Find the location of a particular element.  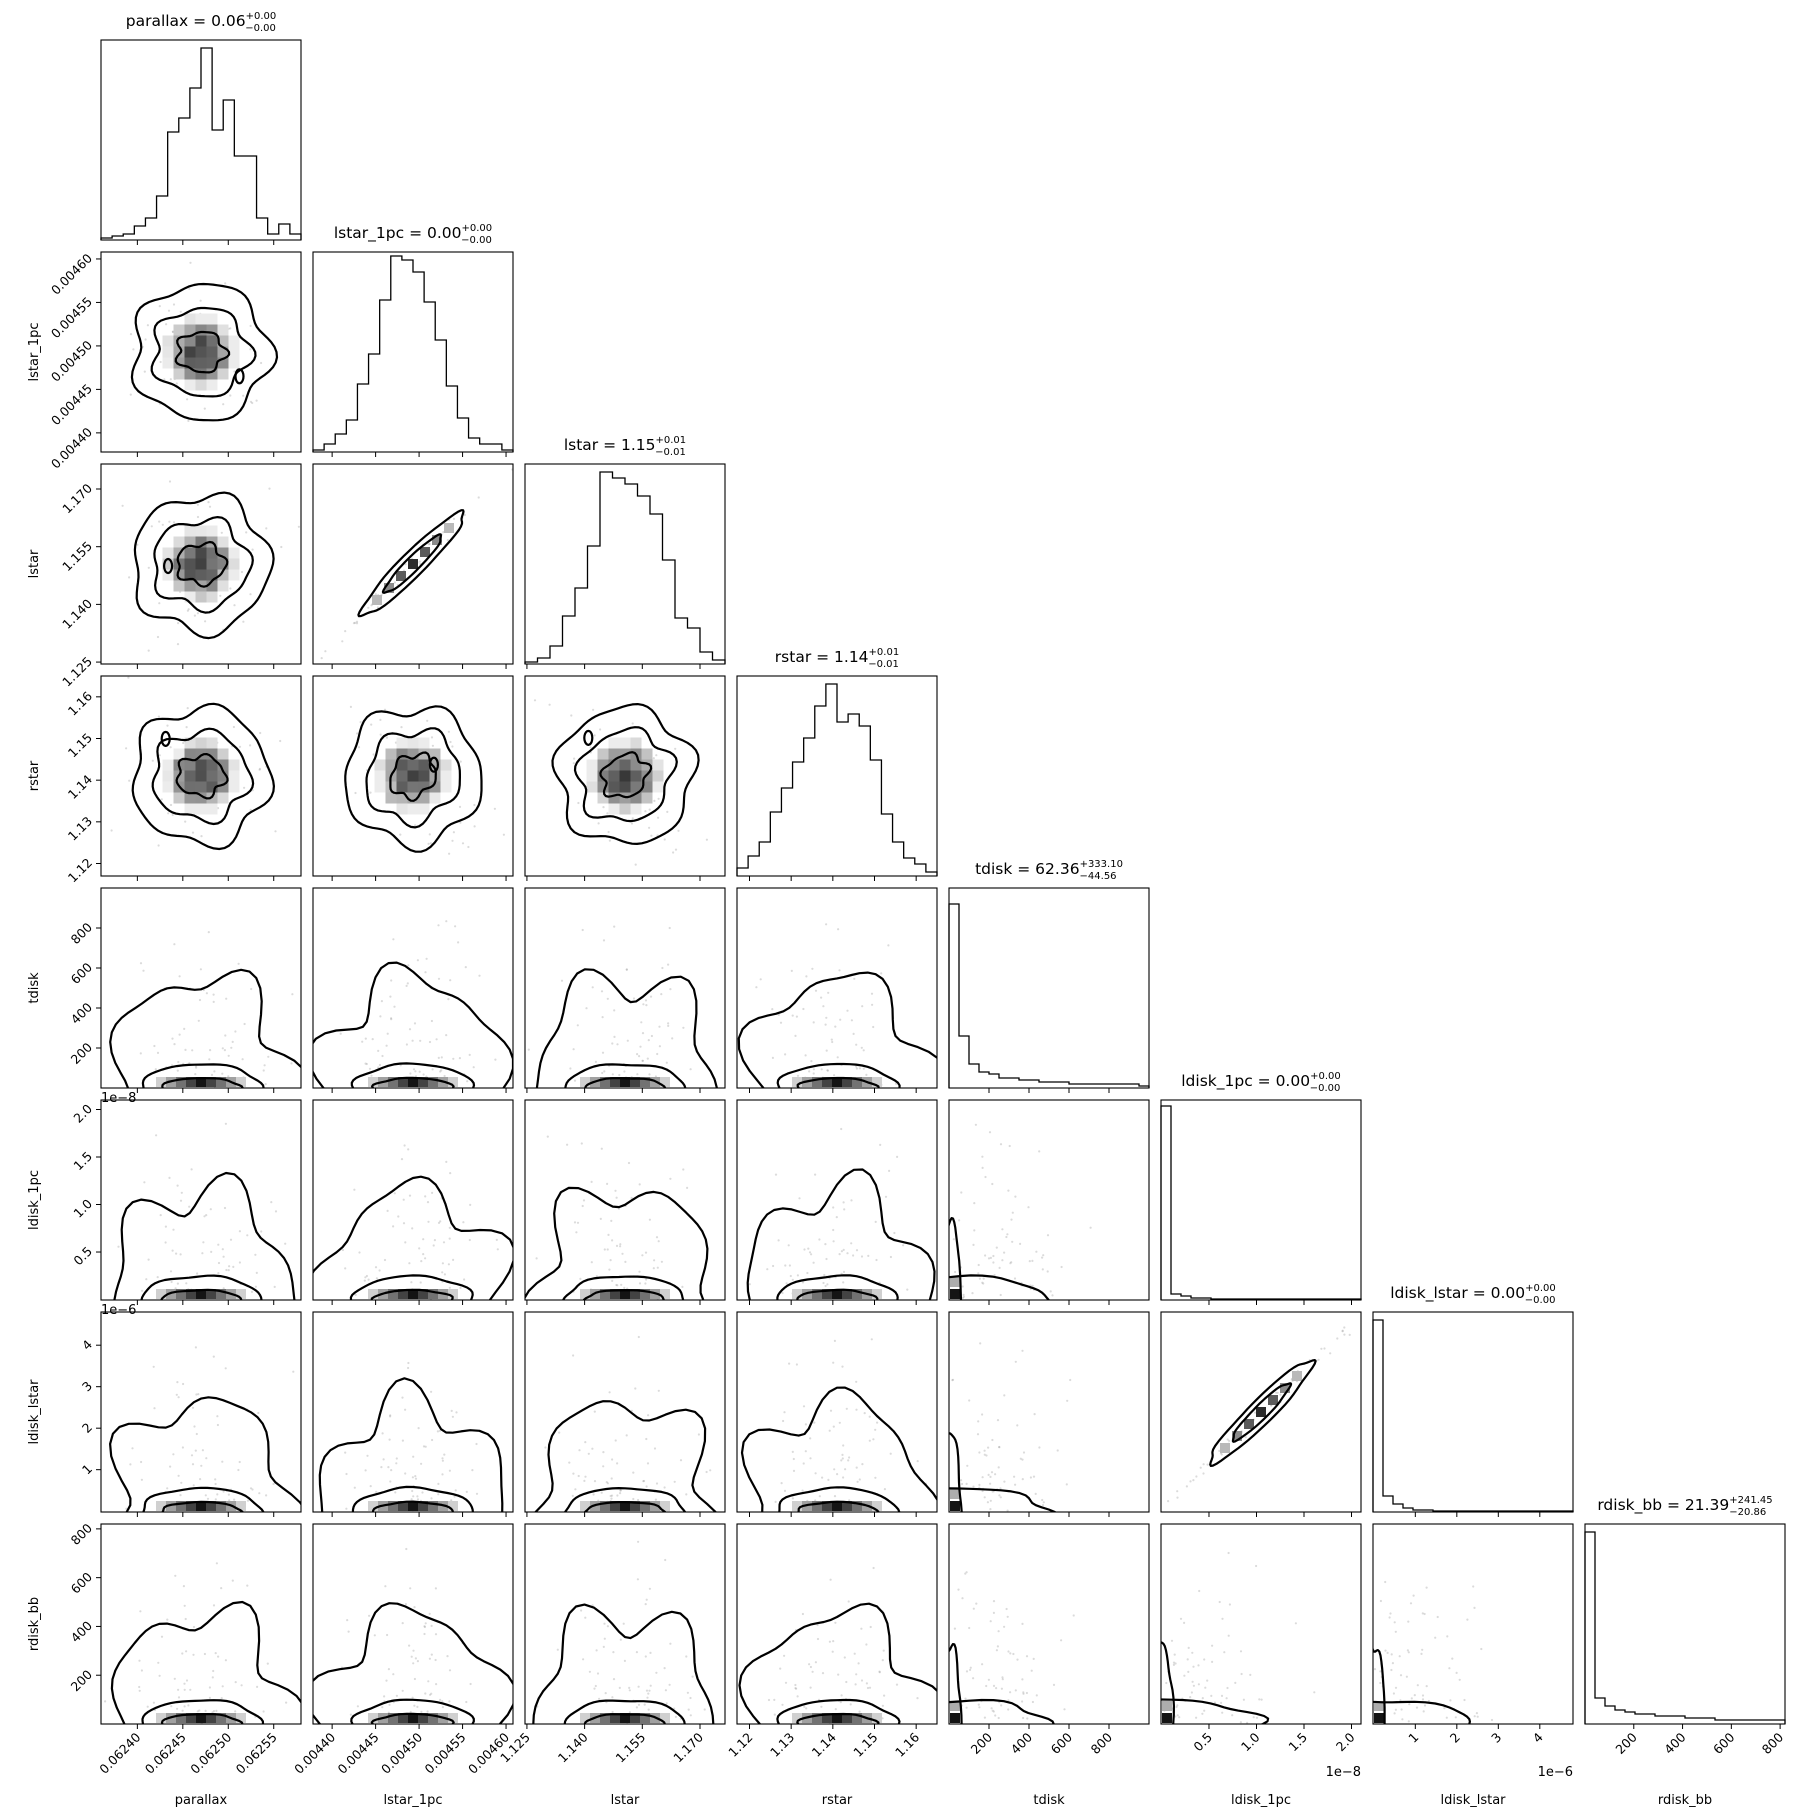

contour-island is located at coordinates (433, 764).